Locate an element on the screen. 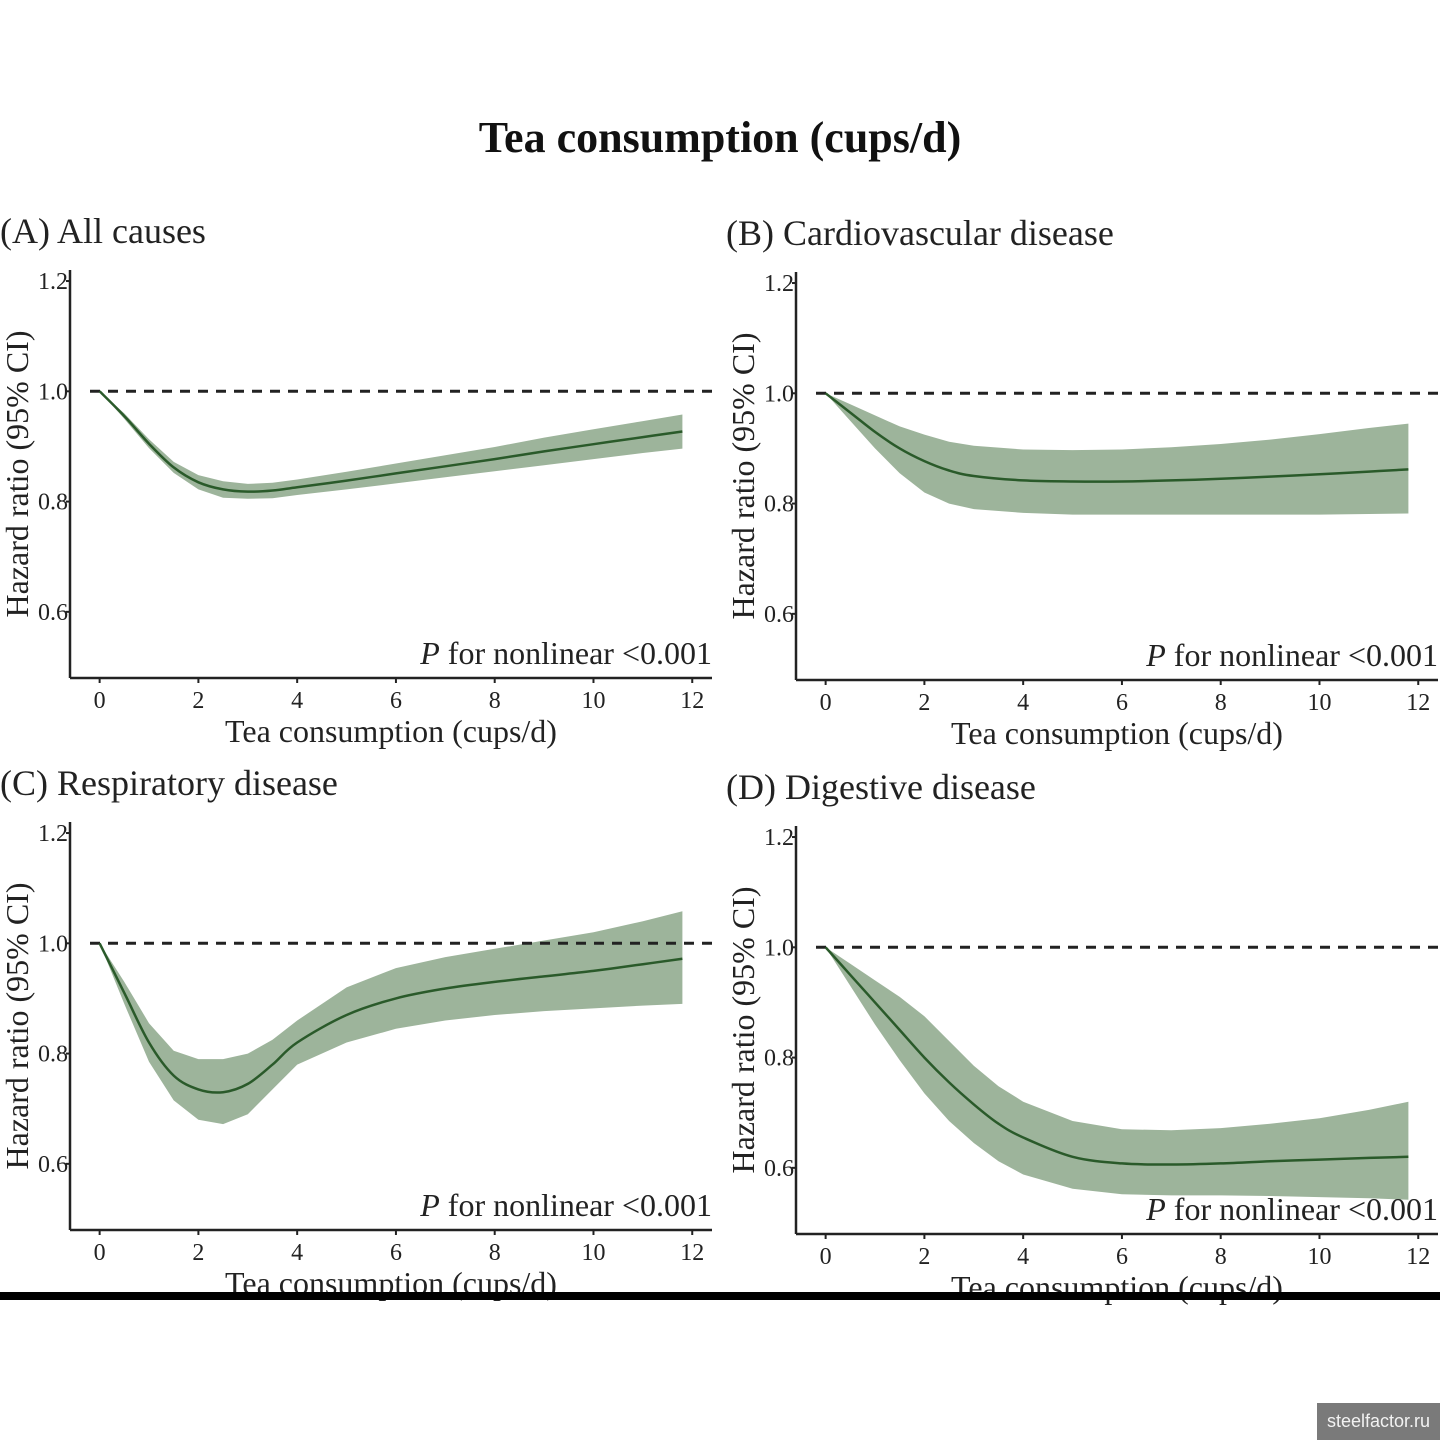  panel-title: (D) Digestive disease is located at coordinates (881, 787).